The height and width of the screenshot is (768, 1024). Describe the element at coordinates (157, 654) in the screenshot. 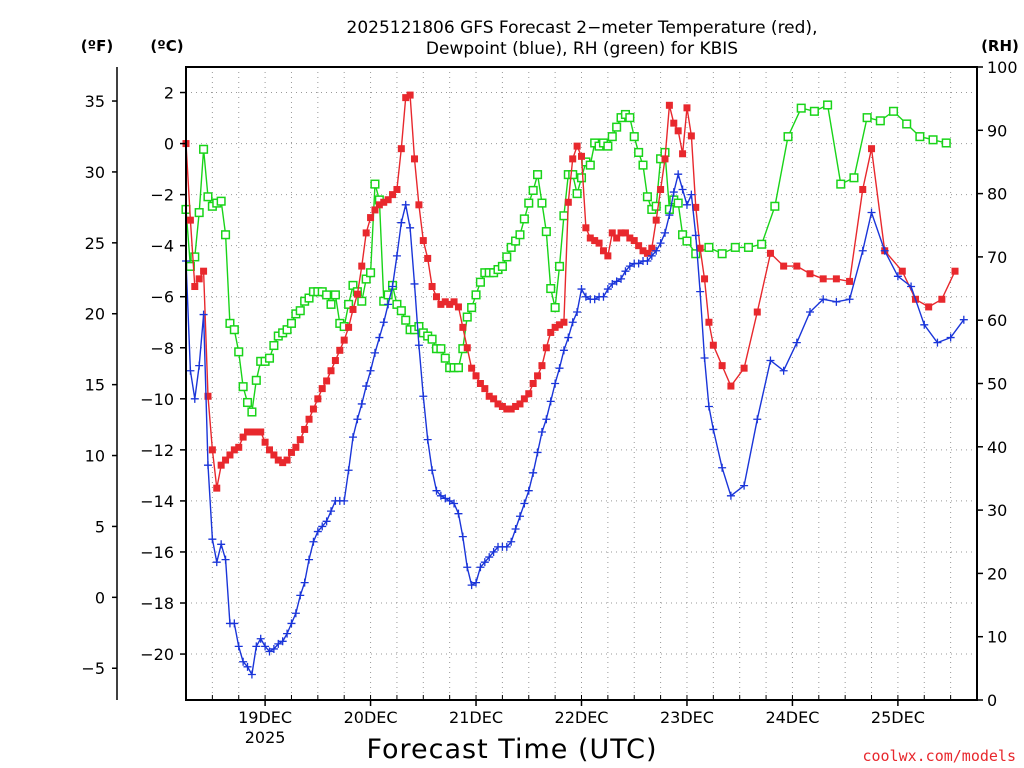

I see `celsius-tick-label: −20` at that location.